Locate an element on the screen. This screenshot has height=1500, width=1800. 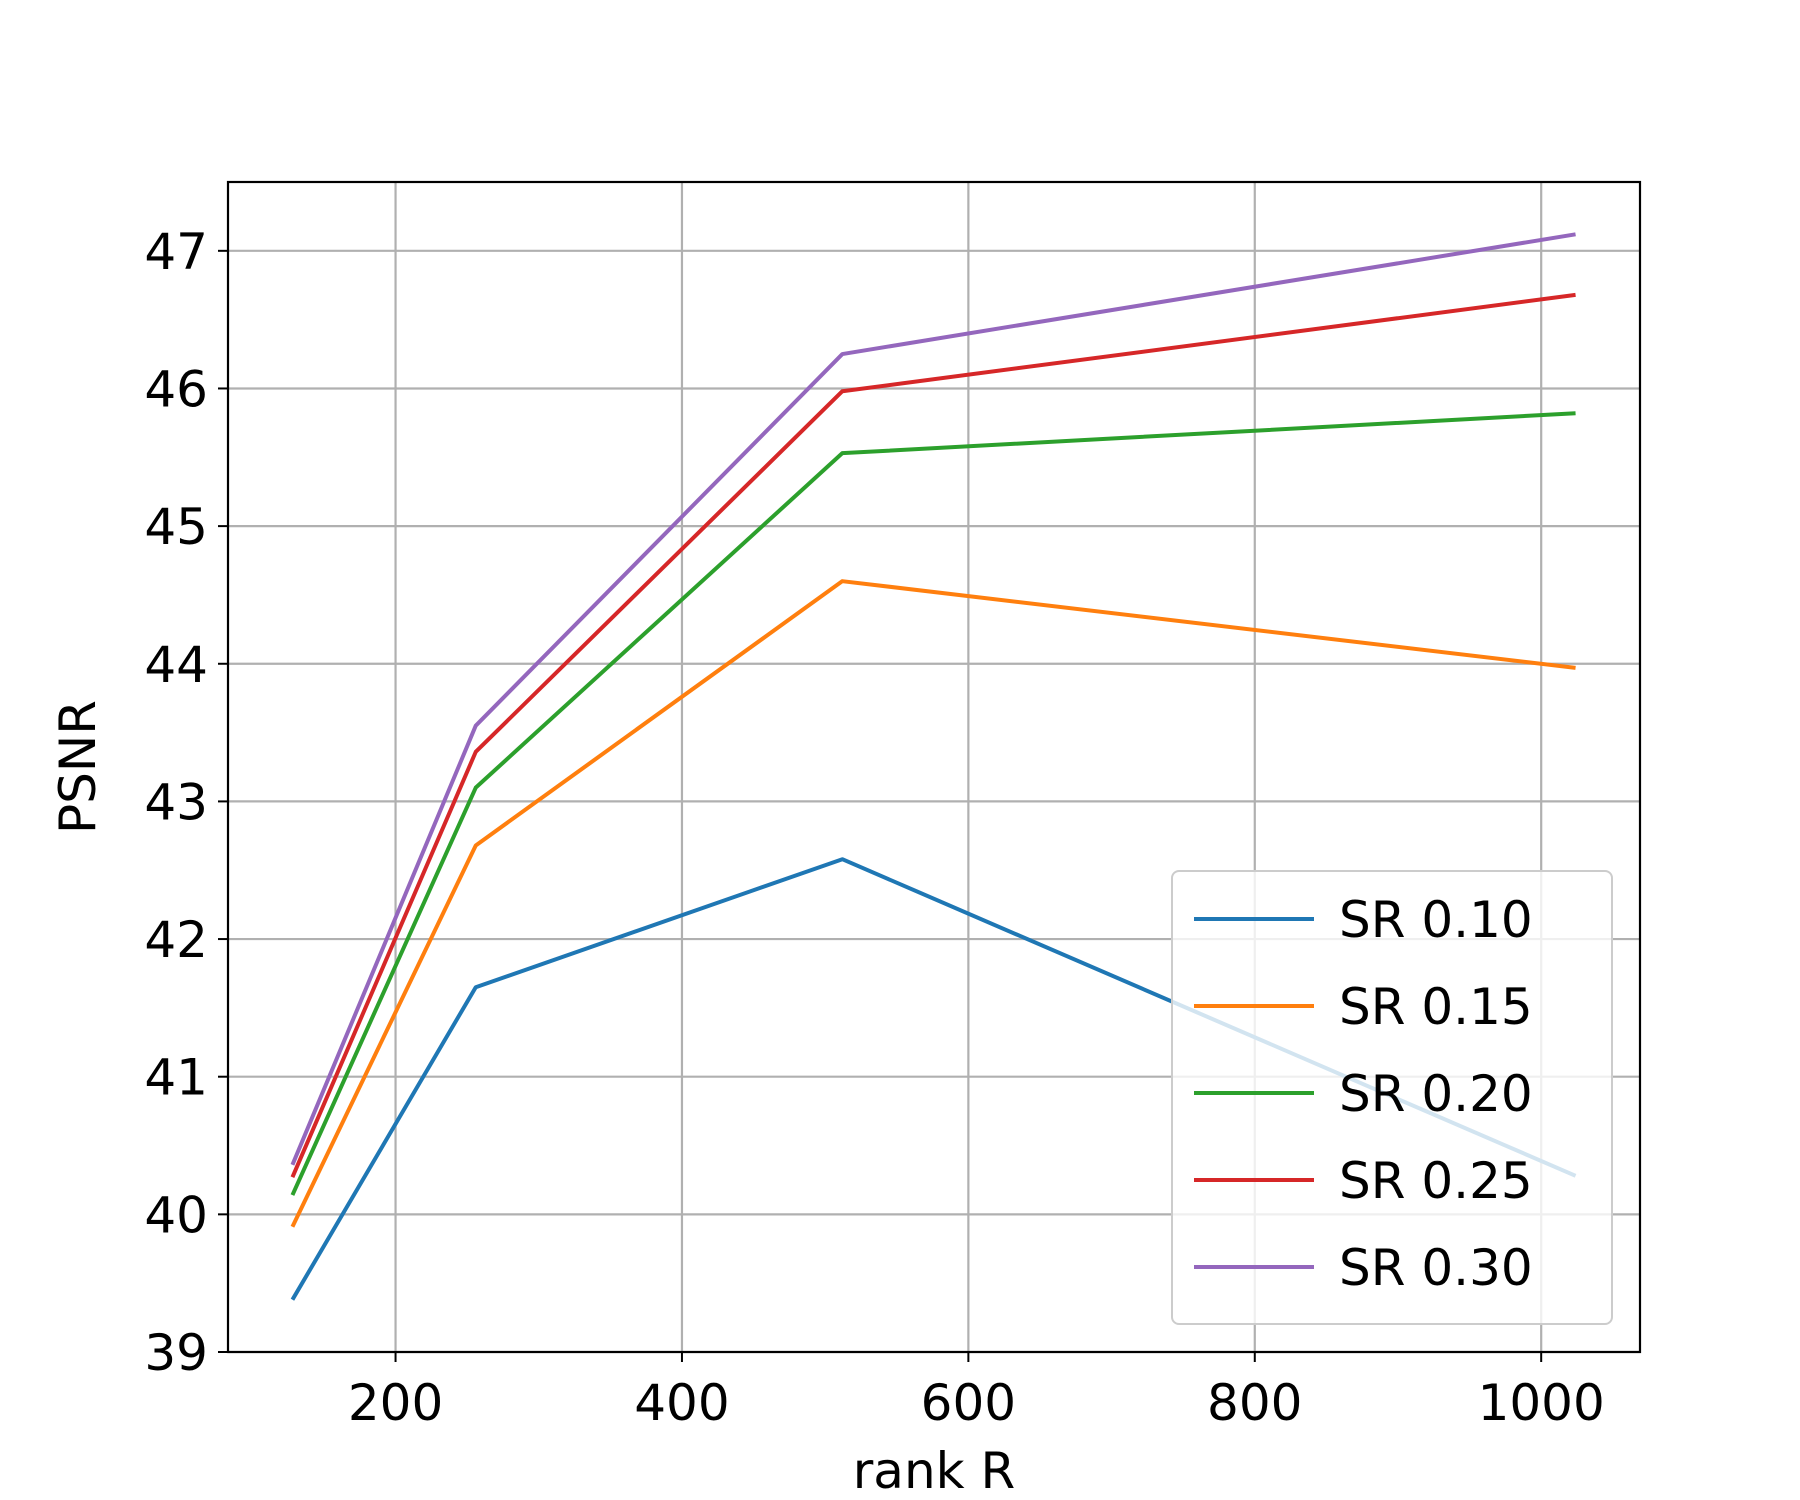
legend-label: SR 0.30 is located at coordinates (1436, 1268).